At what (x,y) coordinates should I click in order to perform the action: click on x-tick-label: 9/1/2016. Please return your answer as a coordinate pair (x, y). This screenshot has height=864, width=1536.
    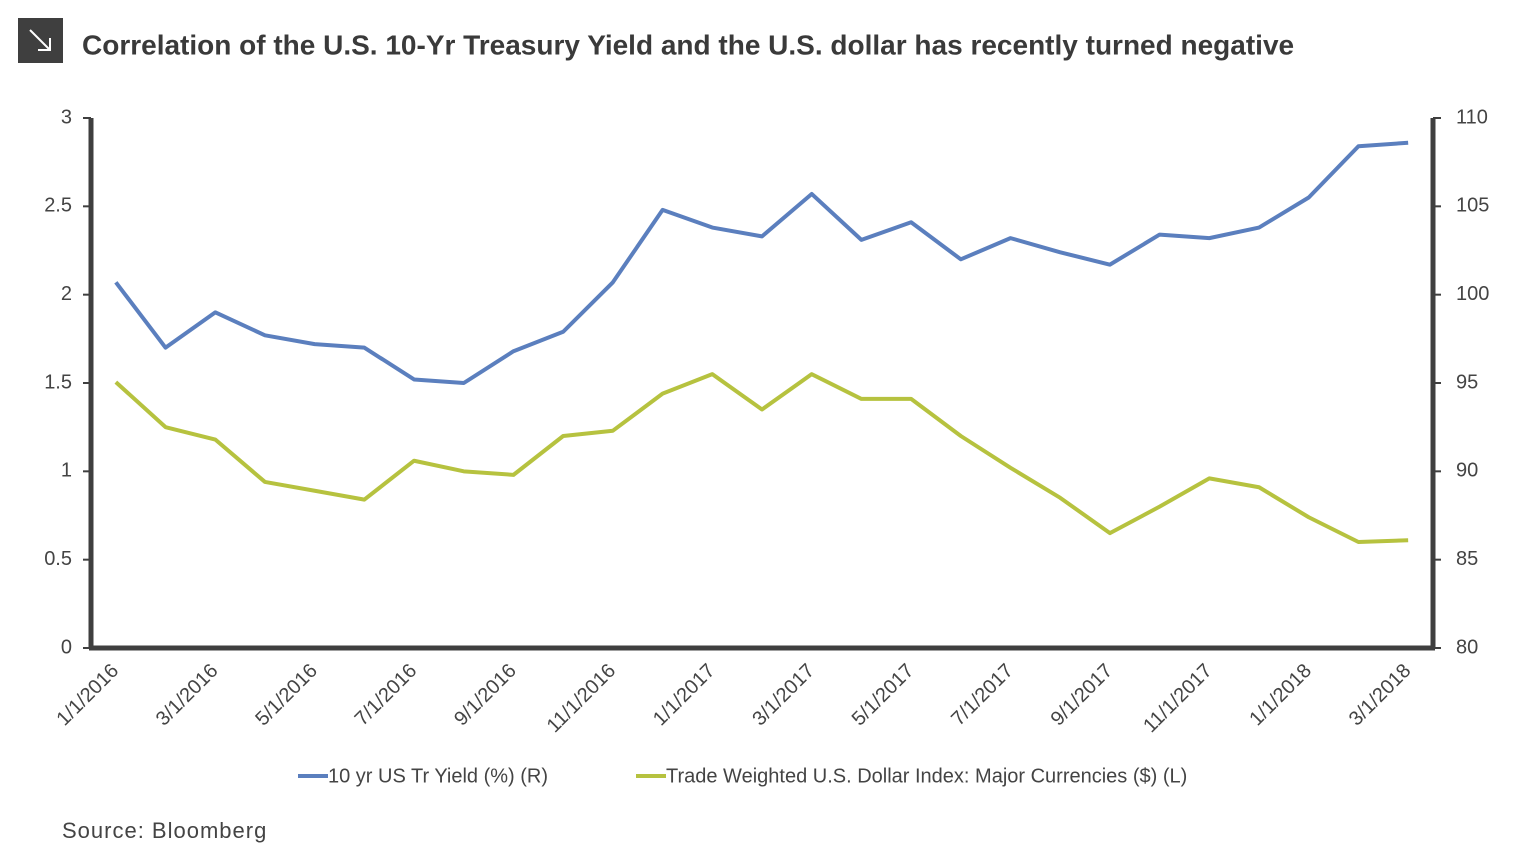
    Looking at the image, I should click on (485, 695).